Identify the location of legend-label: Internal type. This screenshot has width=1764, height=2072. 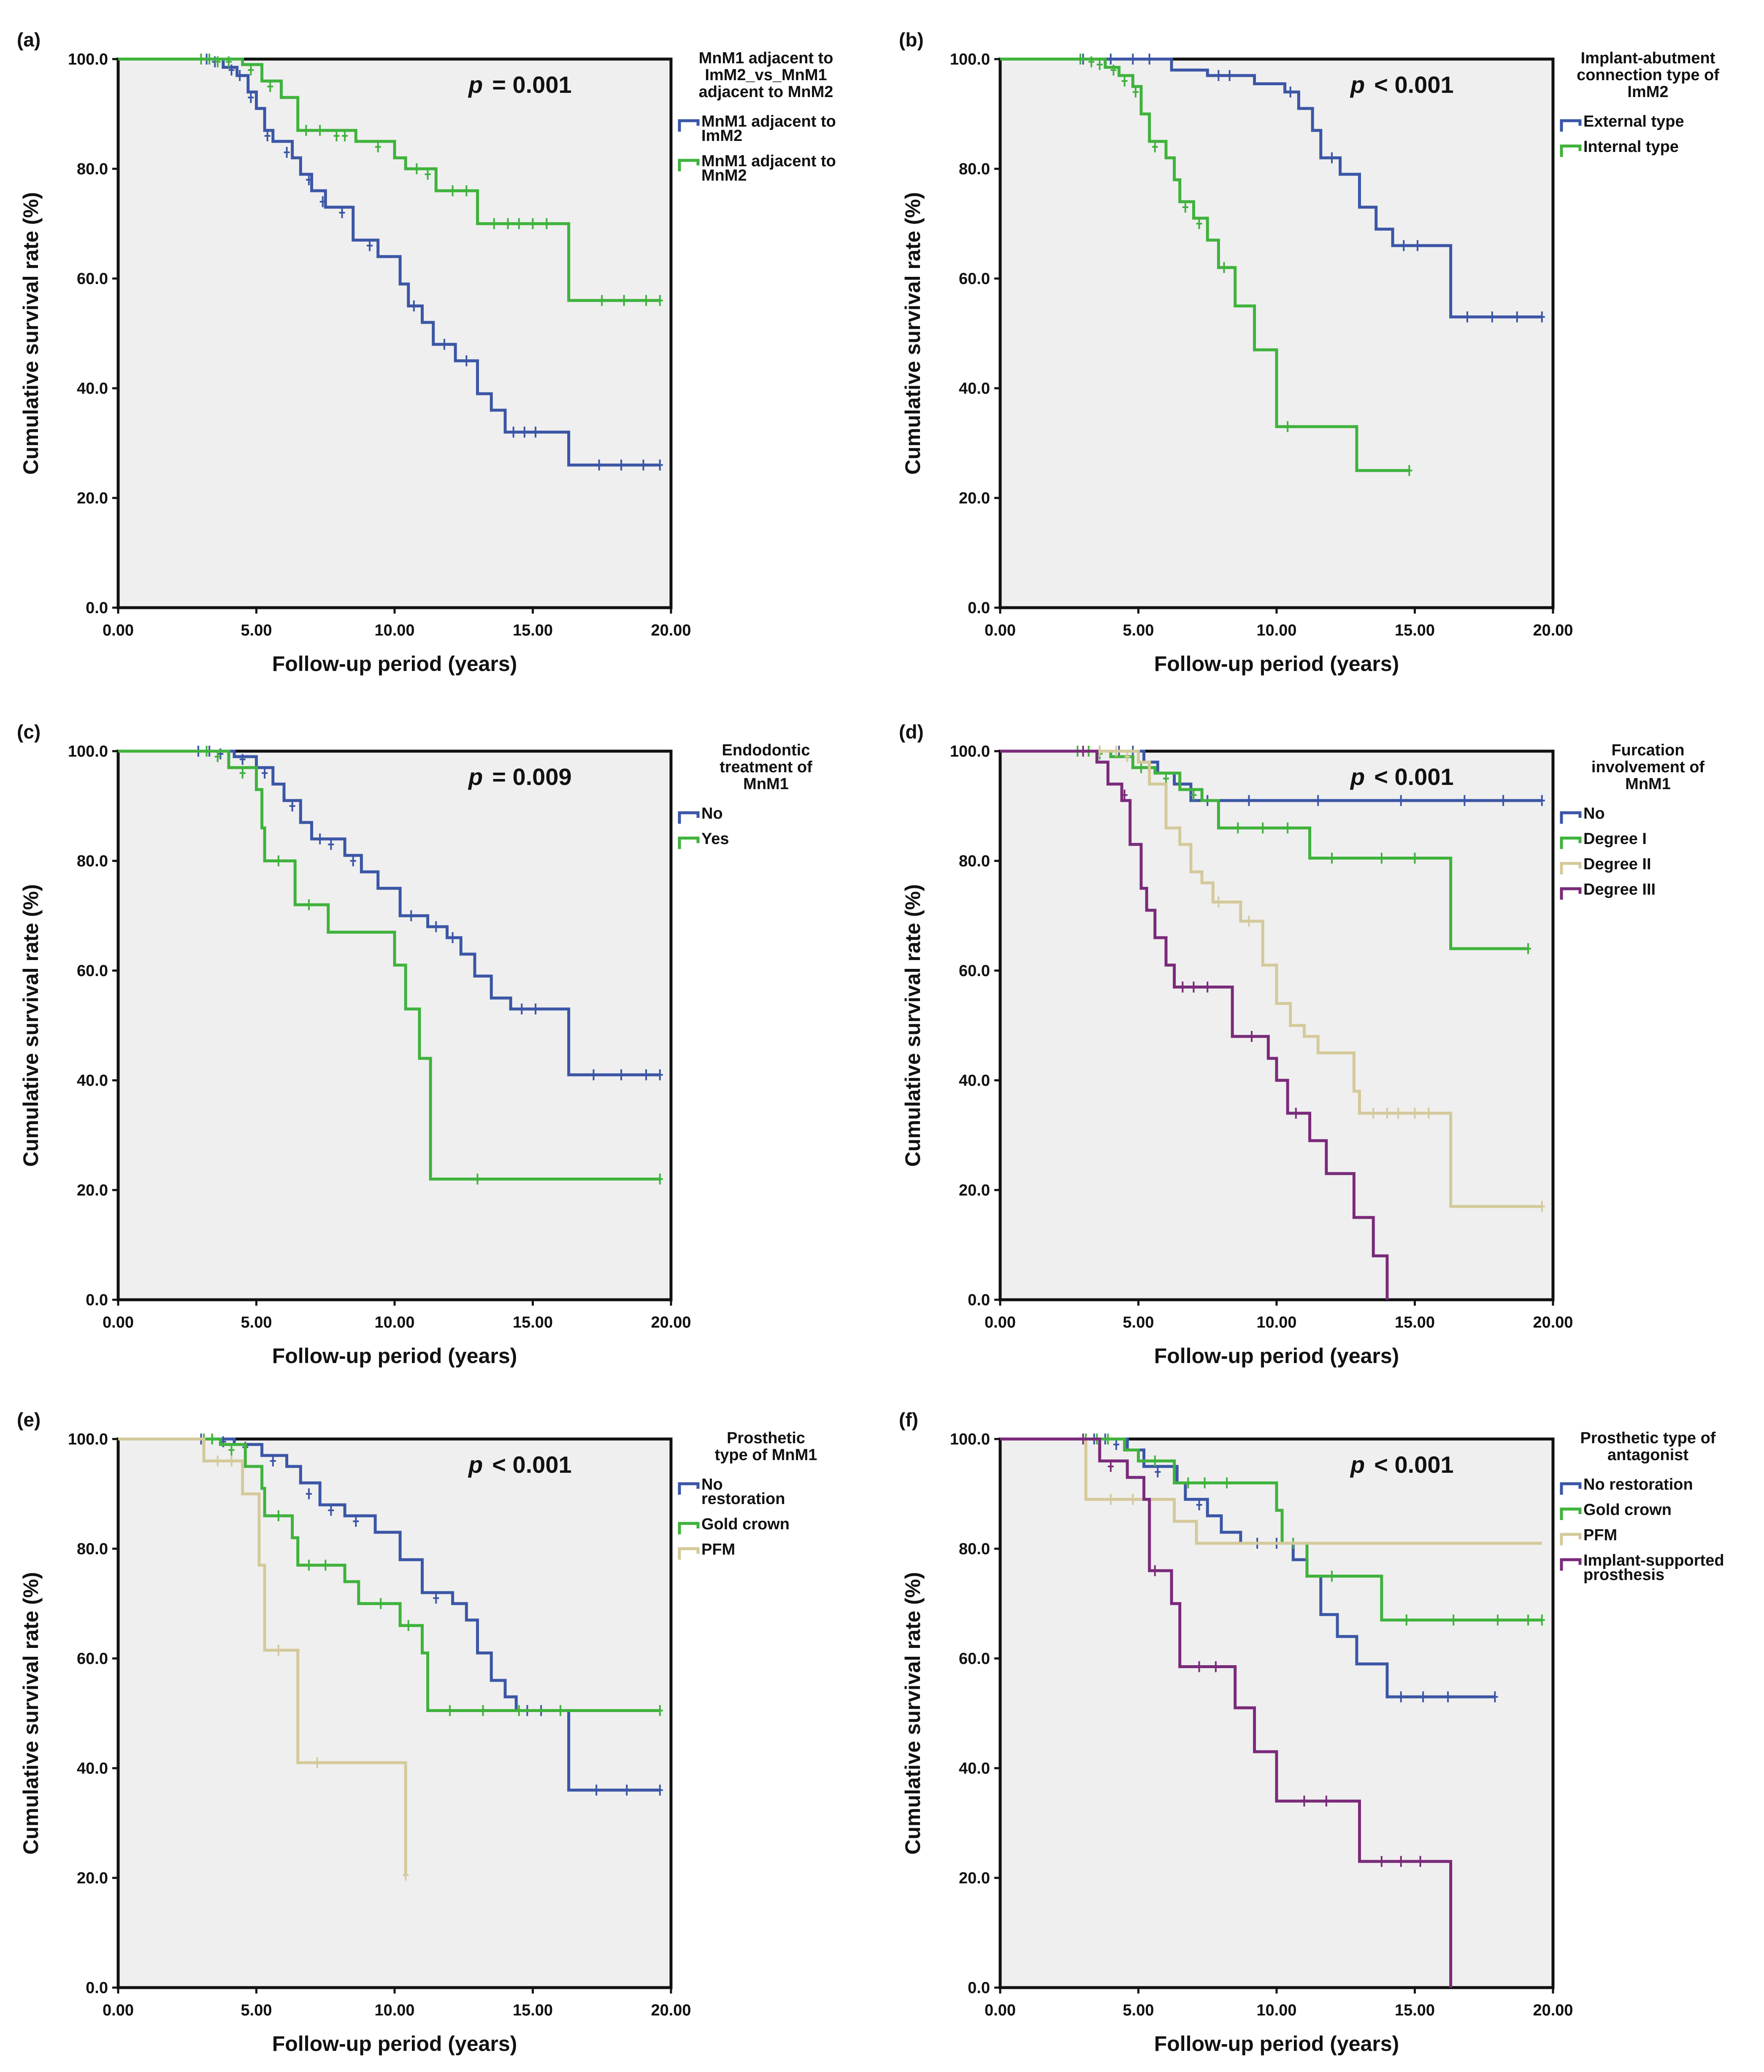
(1631, 147).